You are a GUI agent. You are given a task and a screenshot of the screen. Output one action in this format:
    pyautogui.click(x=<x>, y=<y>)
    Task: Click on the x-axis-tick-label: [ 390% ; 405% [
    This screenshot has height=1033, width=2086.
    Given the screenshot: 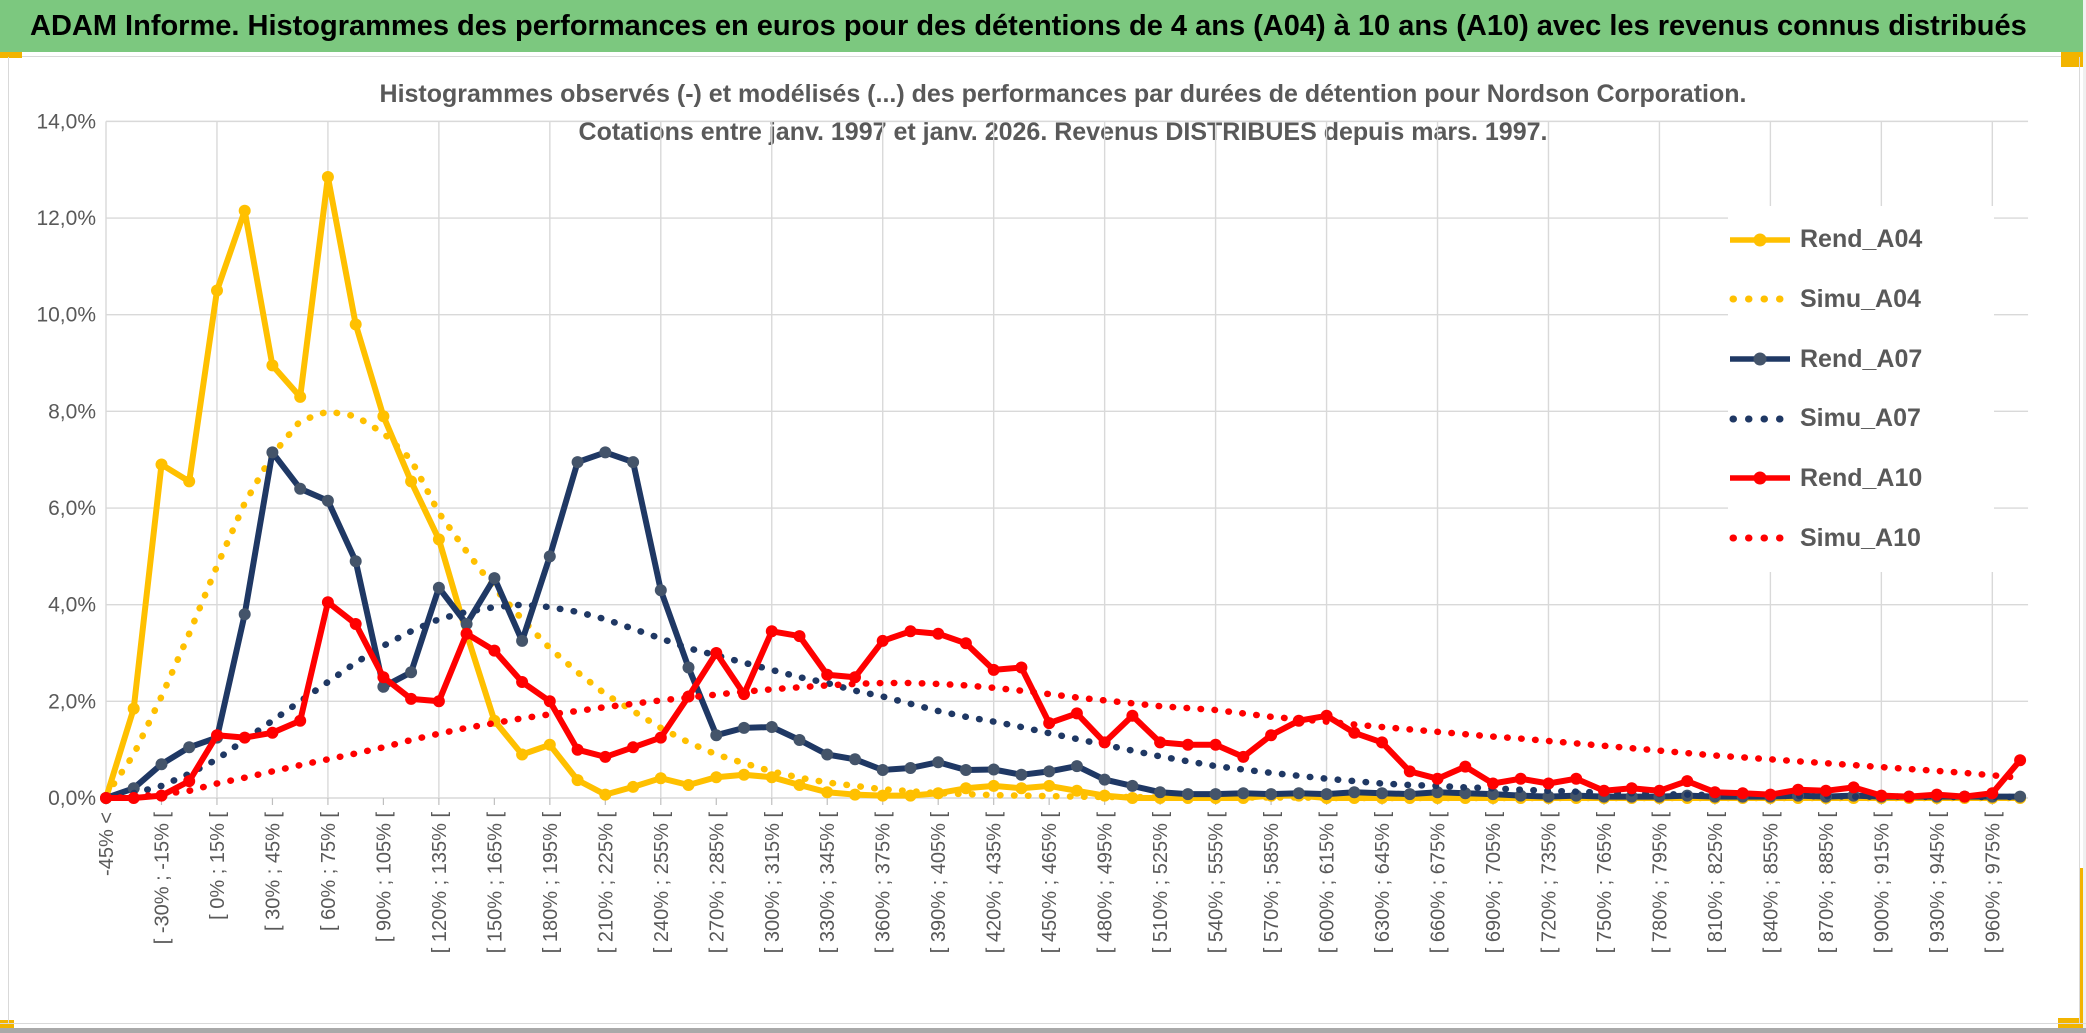 What is the action you would take?
    pyautogui.click(x=939, y=883)
    